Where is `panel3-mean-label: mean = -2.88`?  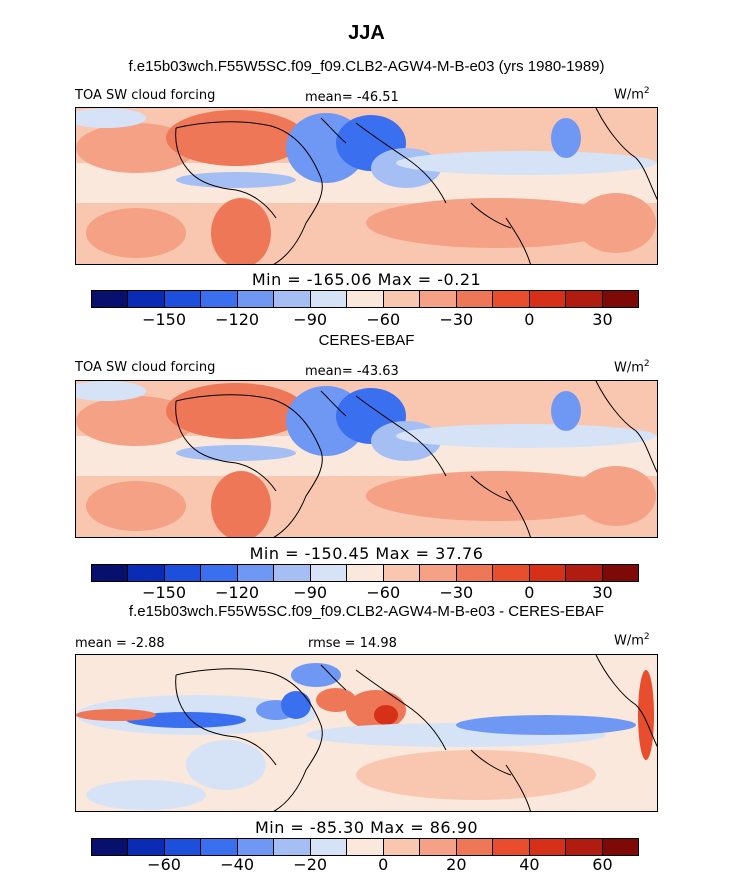 panel3-mean-label: mean = -2.88 is located at coordinates (120, 643).